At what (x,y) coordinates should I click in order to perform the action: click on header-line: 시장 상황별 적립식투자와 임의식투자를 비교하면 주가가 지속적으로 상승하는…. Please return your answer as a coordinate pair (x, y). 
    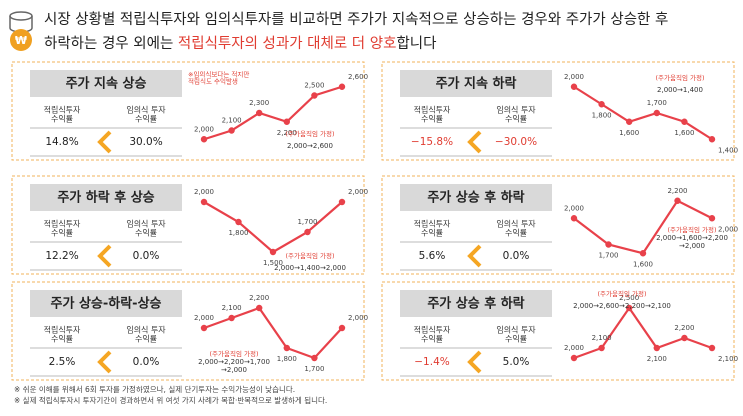
    Looking at the image, I should click on (356, 19).